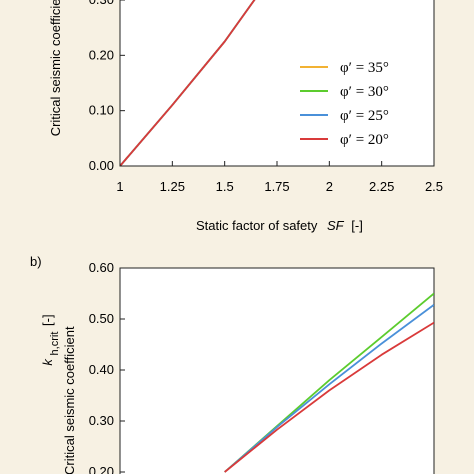 This screenshot has height=474, width=474. I want to click on legend: φ′ = 35° φ′ = 30° φ′ = 25° φ′ = 20°, so click(344, 104).